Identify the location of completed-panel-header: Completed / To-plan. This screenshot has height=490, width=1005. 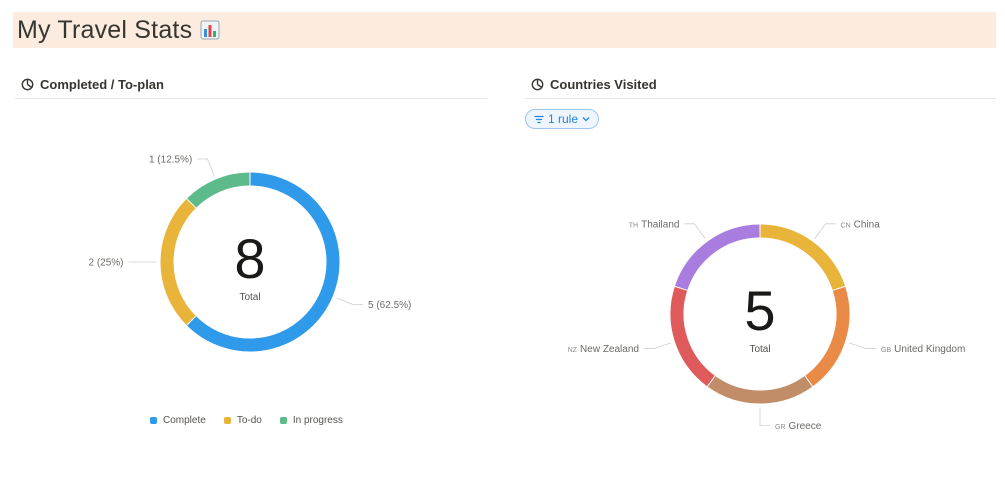
(251, 84).